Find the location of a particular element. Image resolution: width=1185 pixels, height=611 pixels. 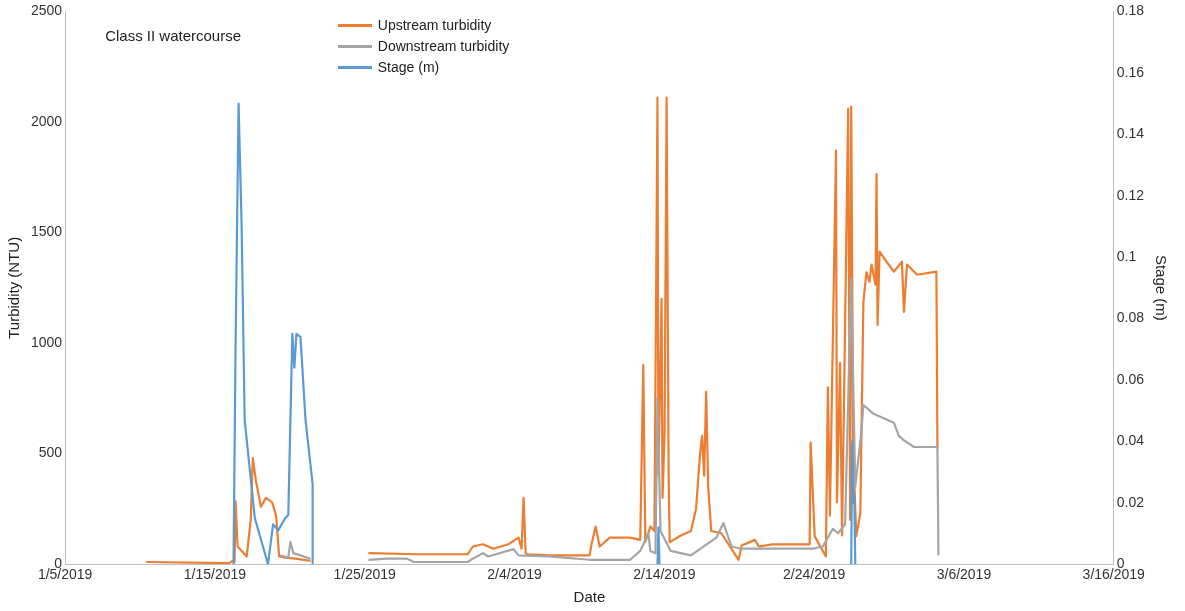

x-tick-label: 2/4/2019 is located at coordinates (515, 574).